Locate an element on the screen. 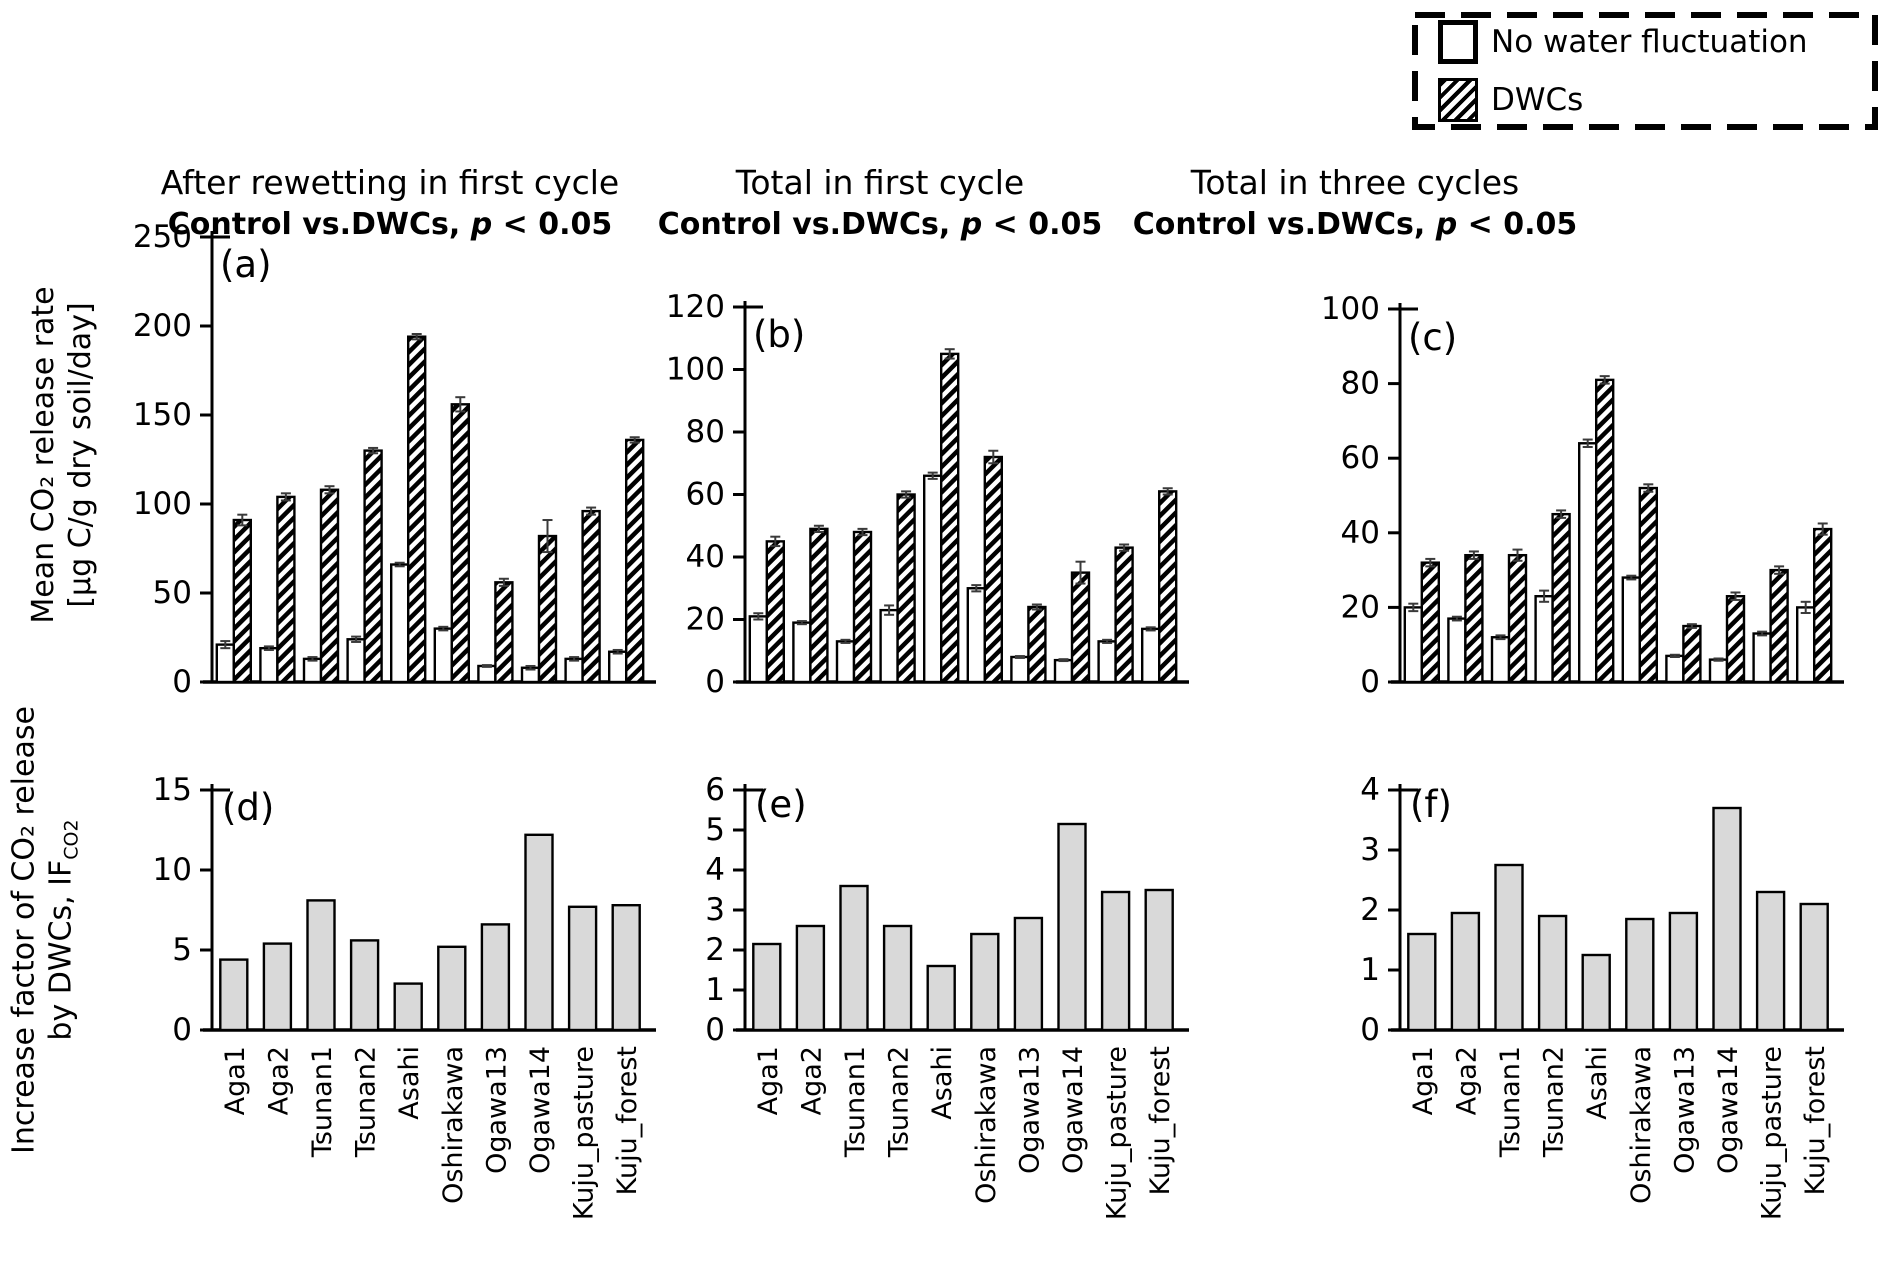  svg-text: 6 is located at coordinates (715, 790).